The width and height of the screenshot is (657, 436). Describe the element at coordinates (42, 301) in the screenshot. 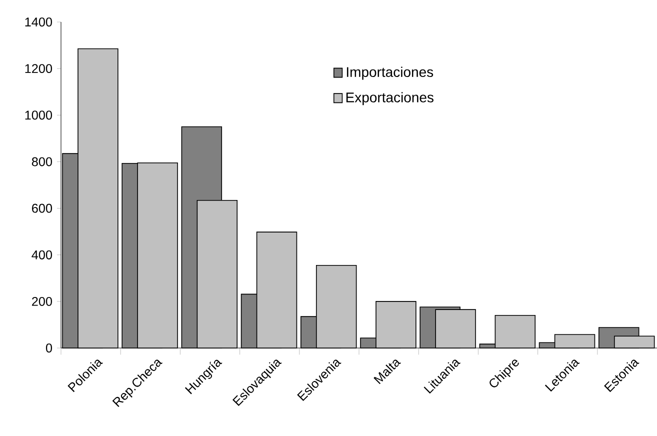

I see `y-tick-label: 200` at that location.